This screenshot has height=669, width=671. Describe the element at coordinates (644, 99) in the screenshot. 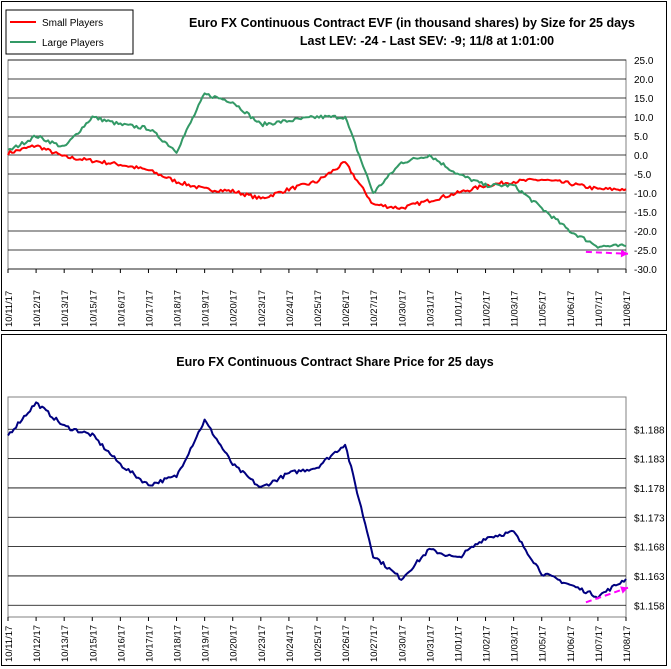

I see `y-tick-label: 15.0` at that location.